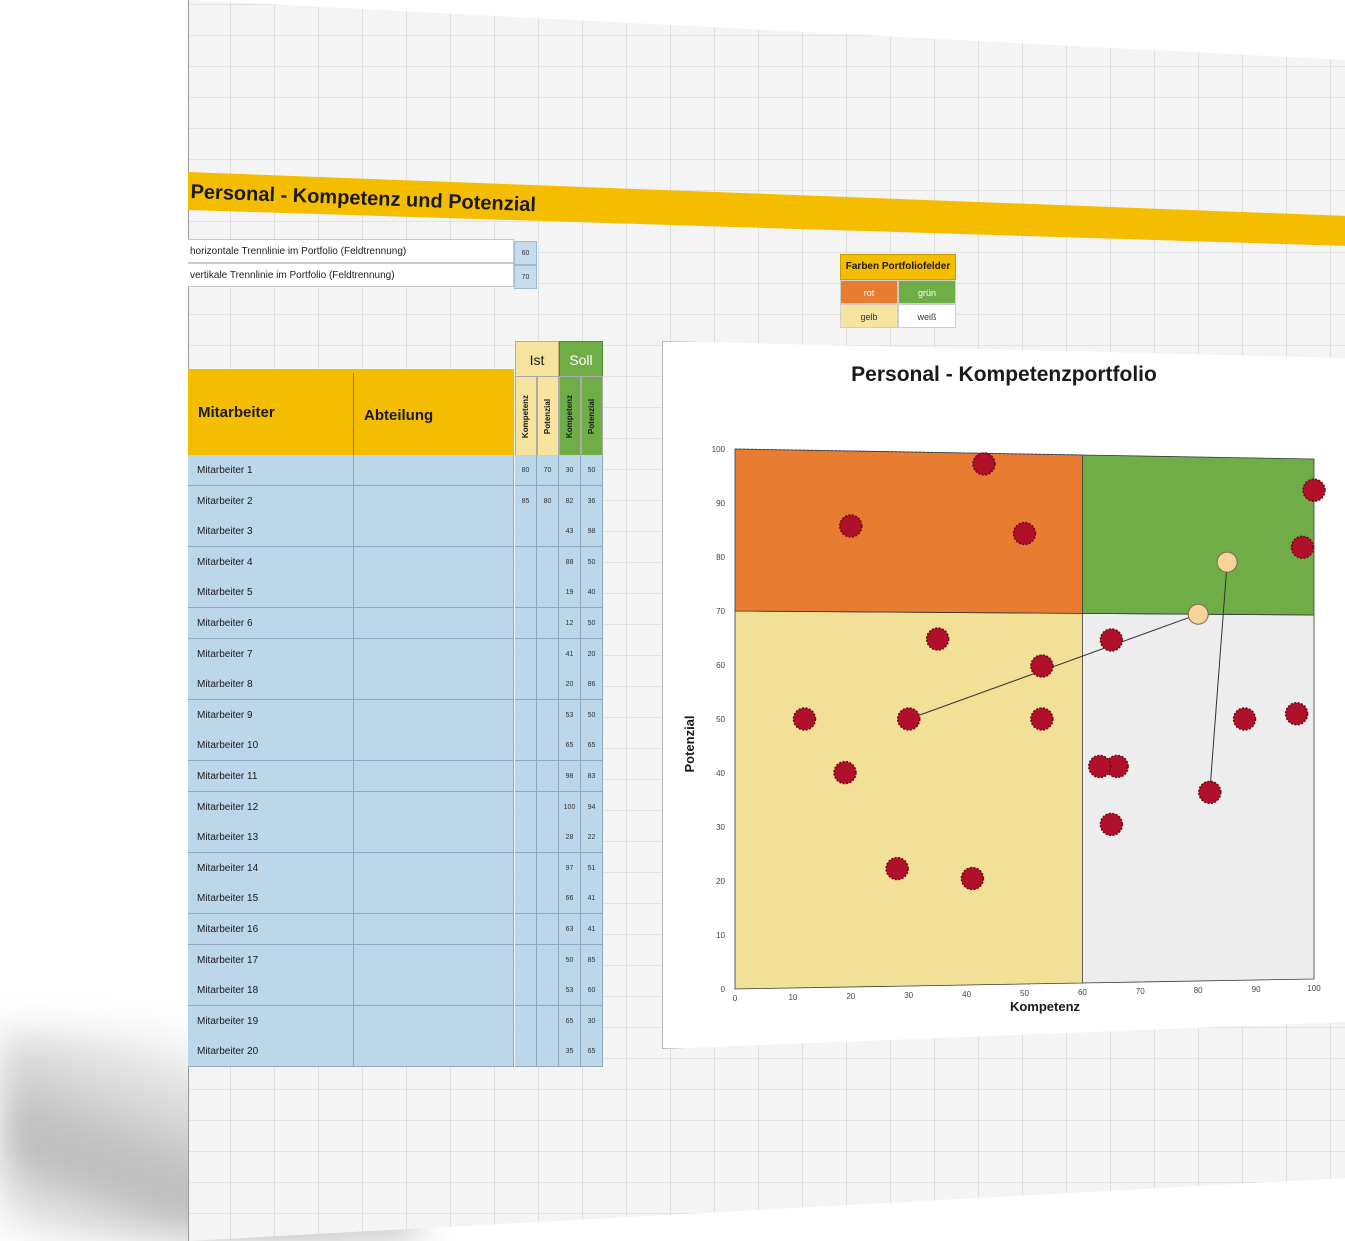  What do you see at coordinates (525, 277) in the screenshot?
I see `param-vertical-value: 70` at bounding box center [525, 277].